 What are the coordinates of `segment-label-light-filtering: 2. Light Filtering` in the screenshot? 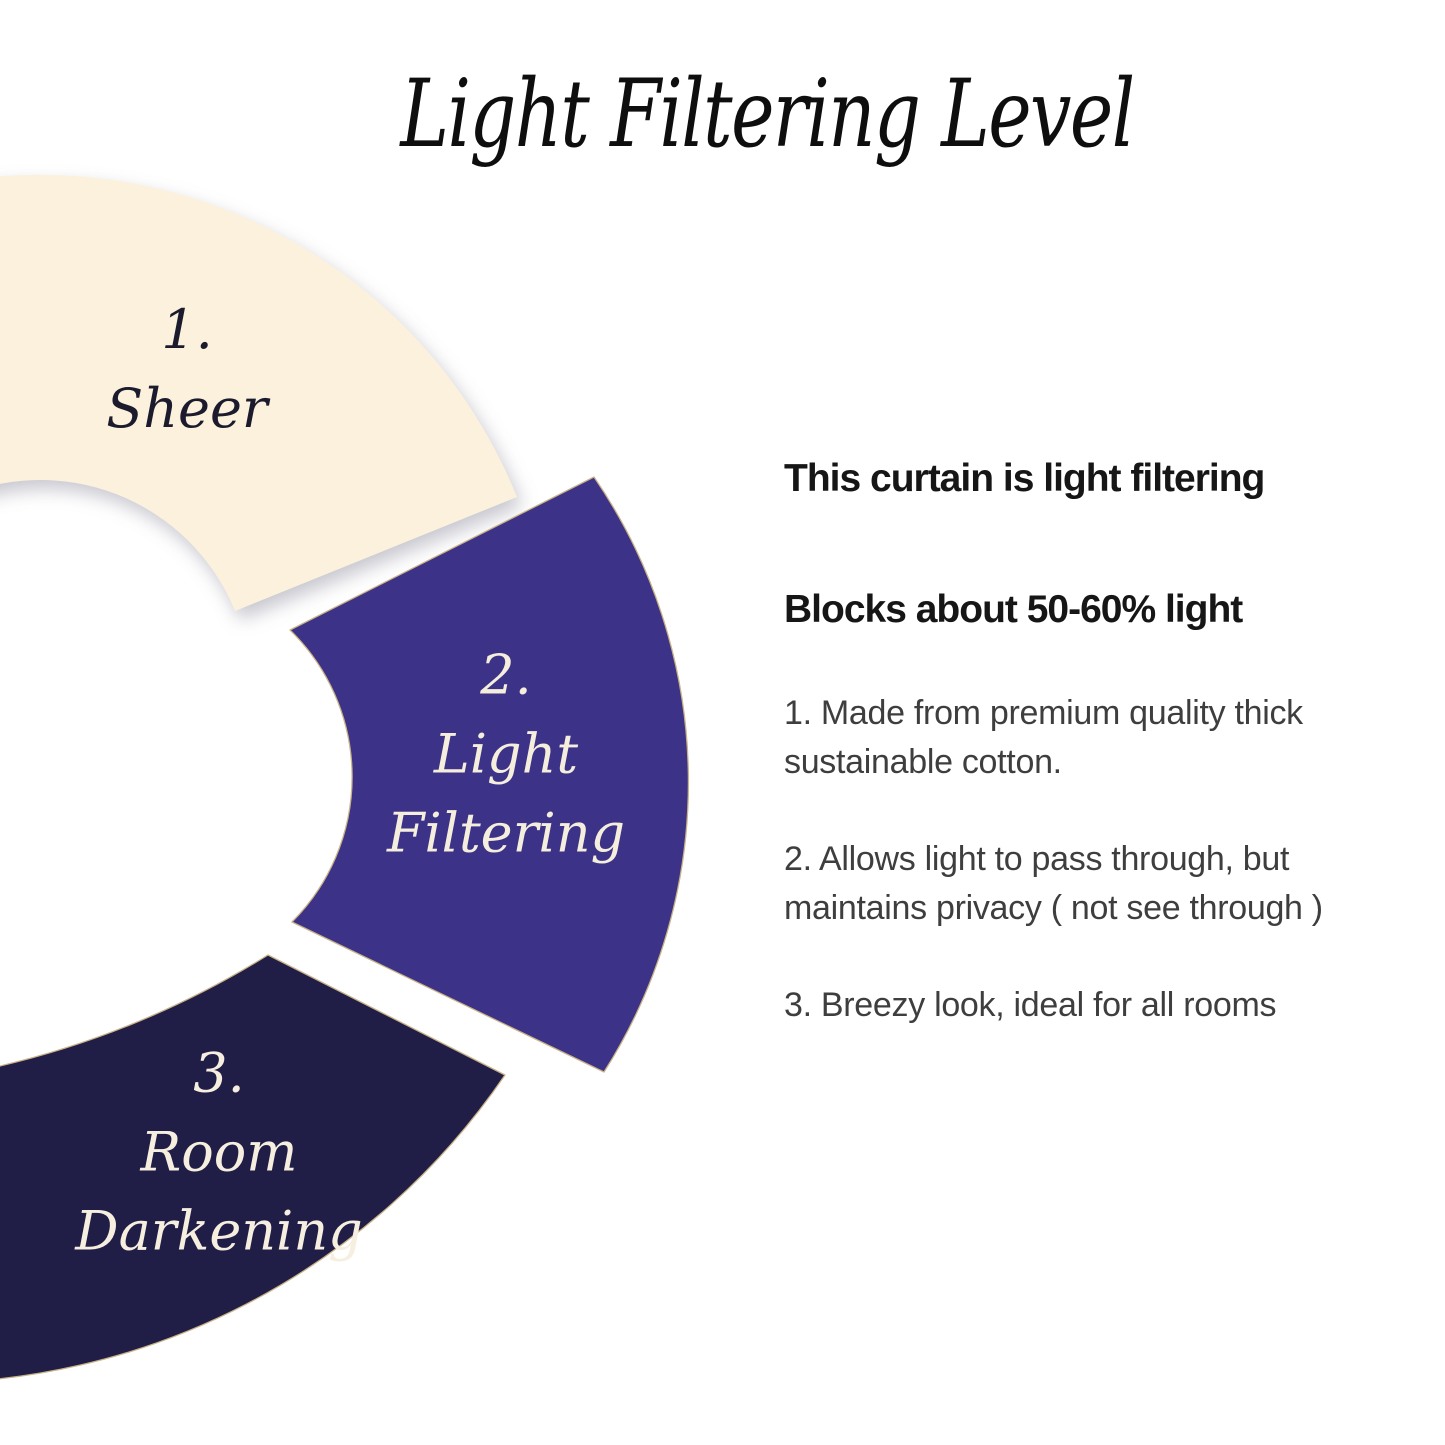 It's located at (506, 754).